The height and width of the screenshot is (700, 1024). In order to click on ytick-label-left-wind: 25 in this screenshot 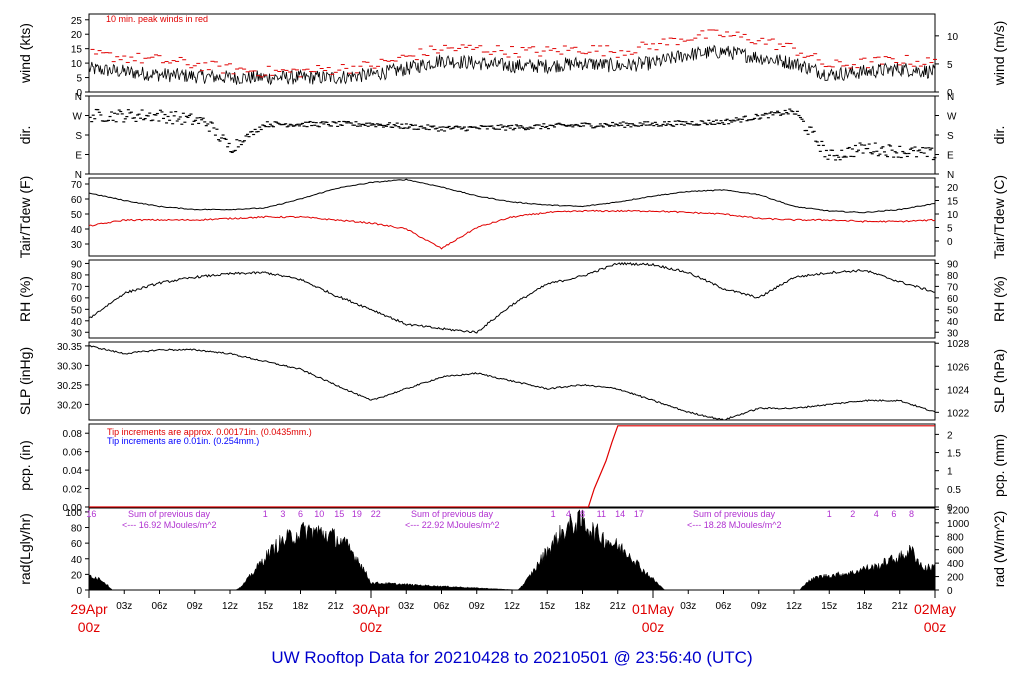, I will do `click(77, 21)`.